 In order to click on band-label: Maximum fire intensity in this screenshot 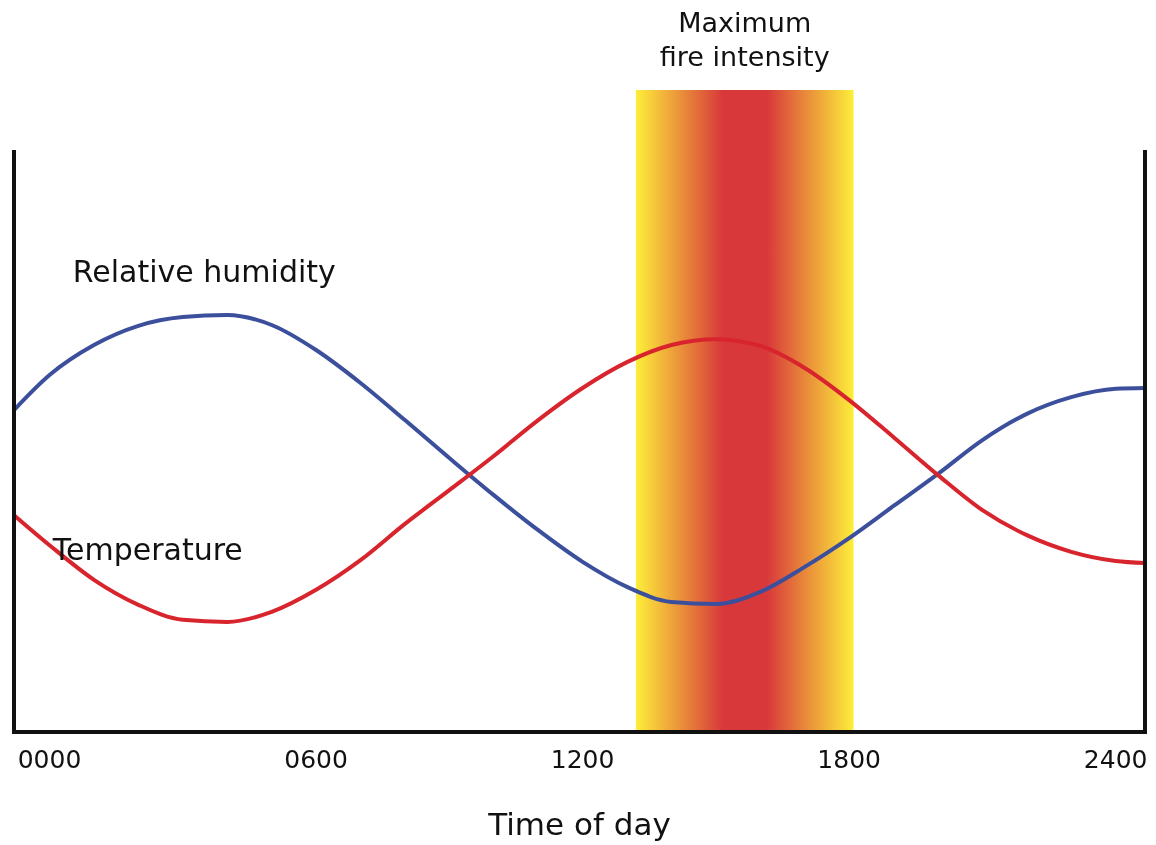, I will do `click(744, 39)`.